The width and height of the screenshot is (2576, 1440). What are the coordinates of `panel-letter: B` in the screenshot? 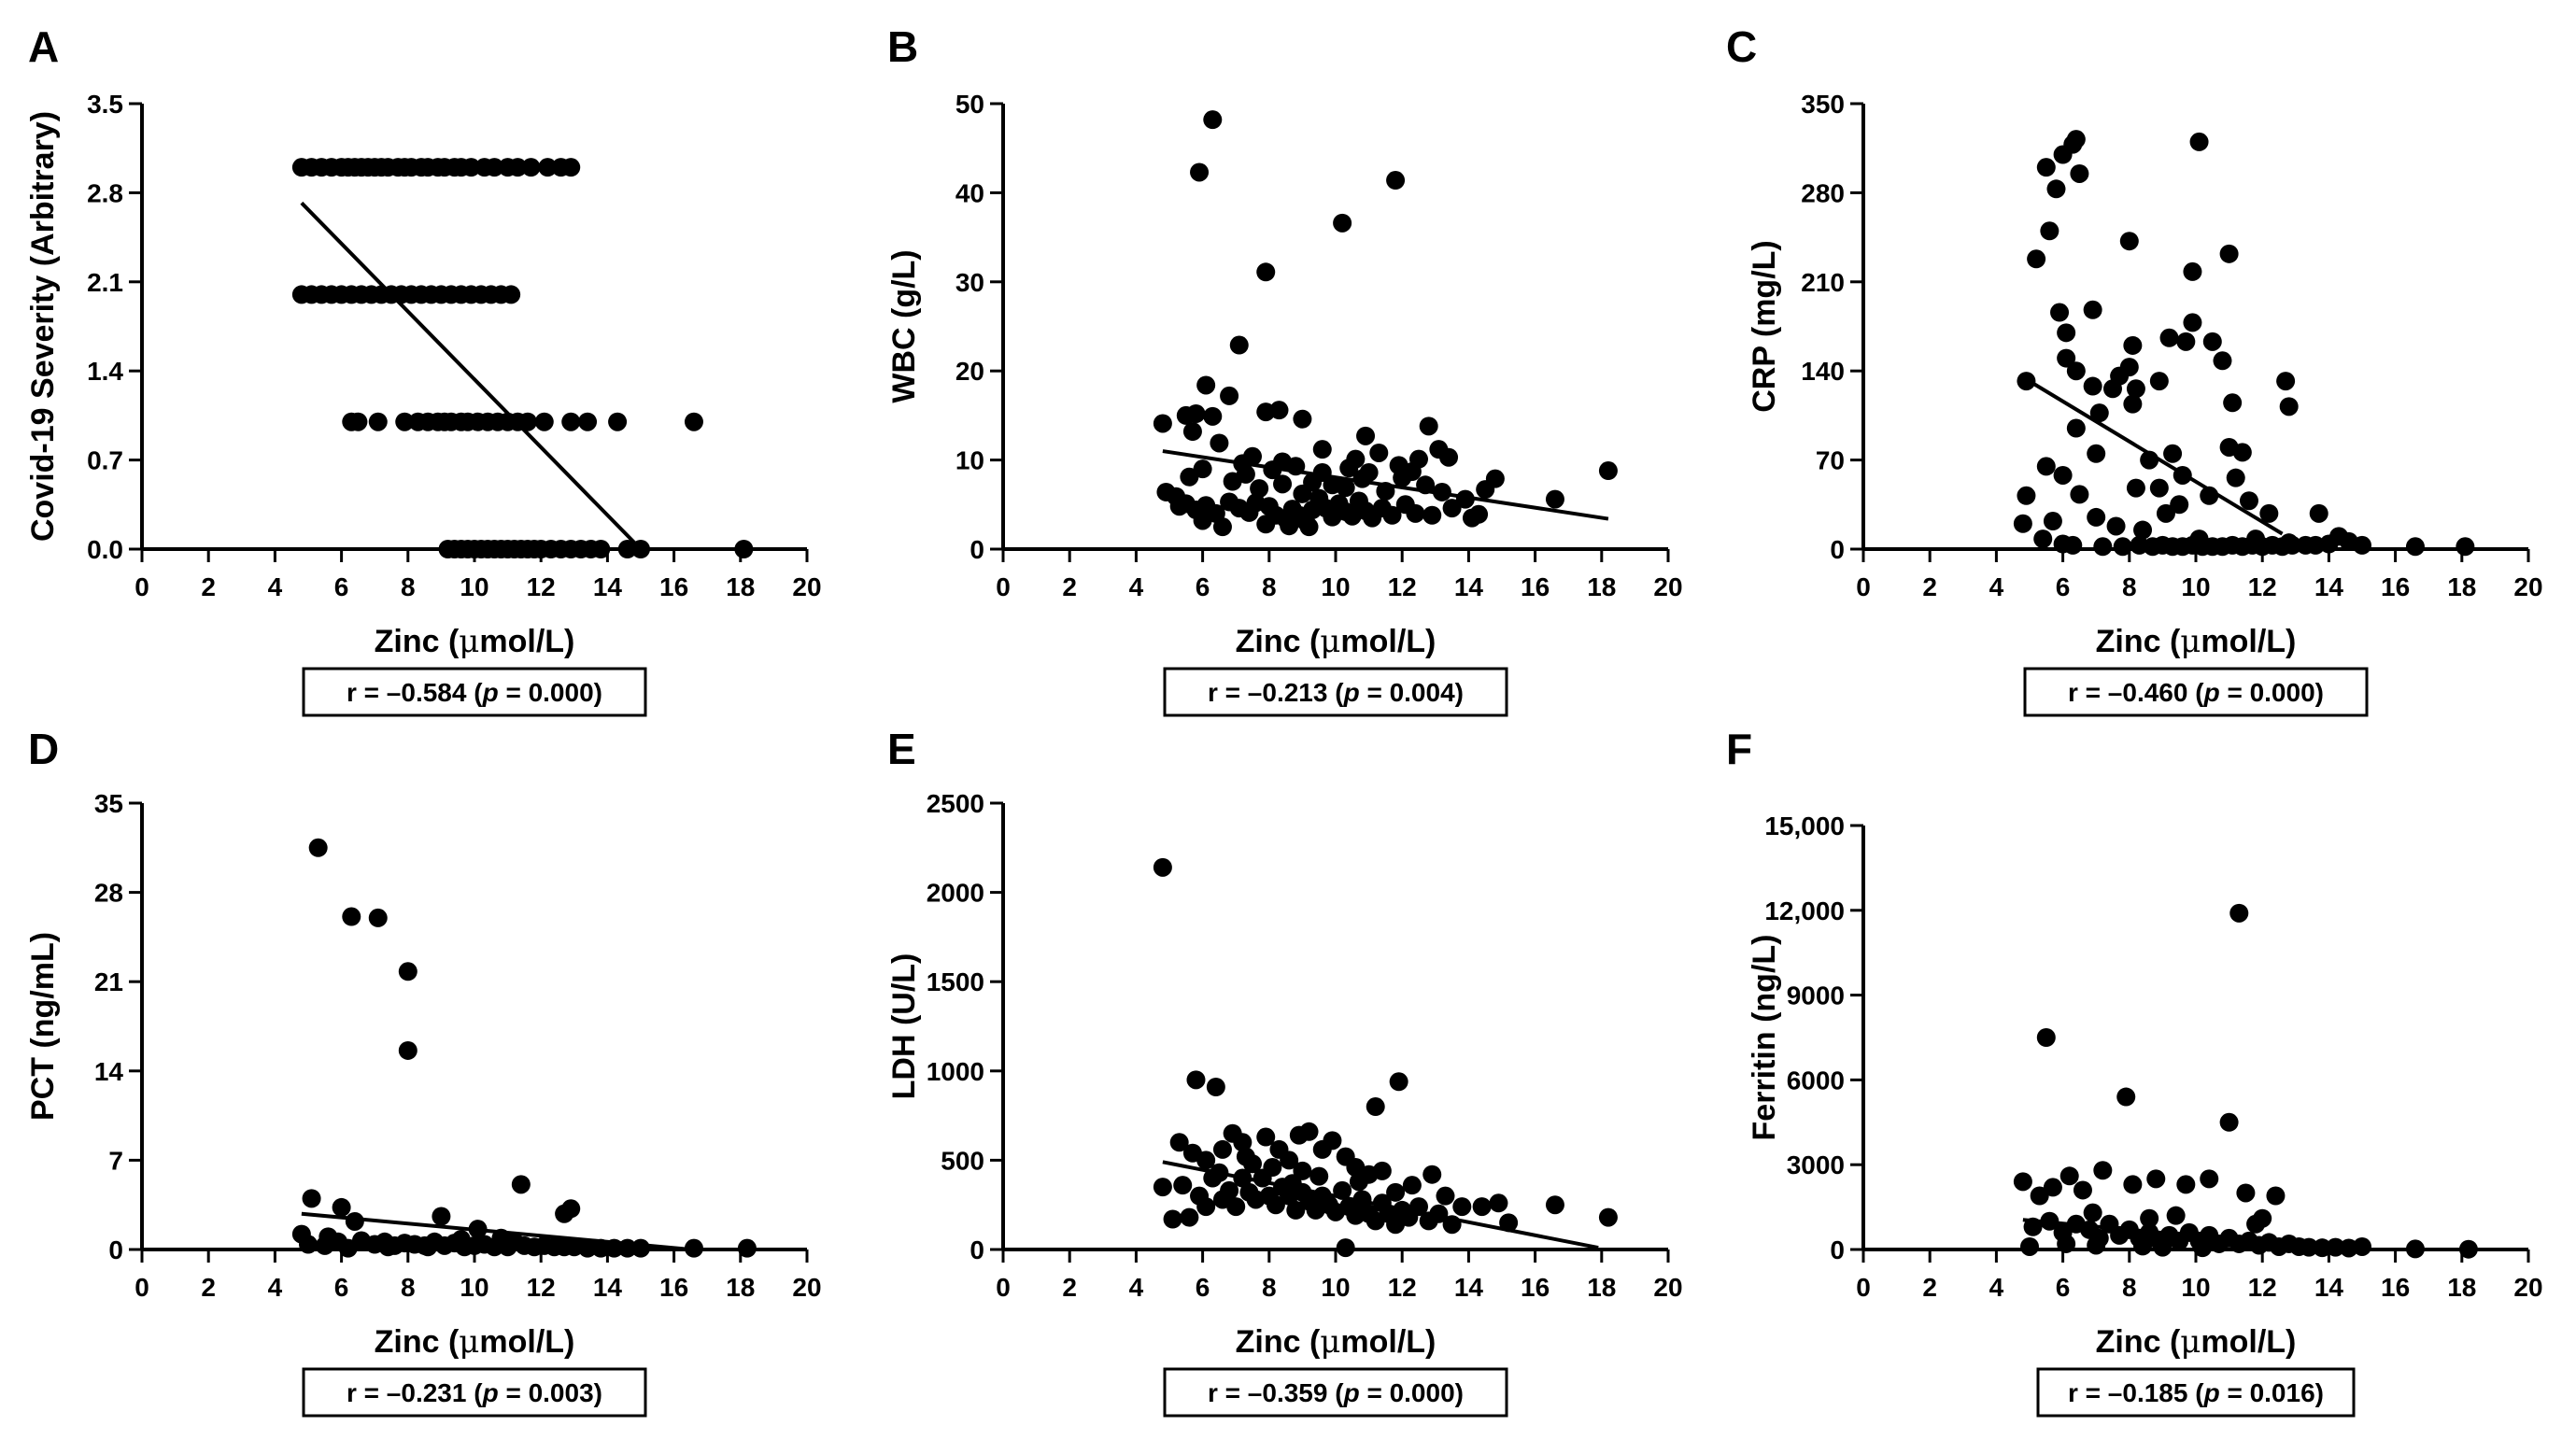 It's located at (902, 46).